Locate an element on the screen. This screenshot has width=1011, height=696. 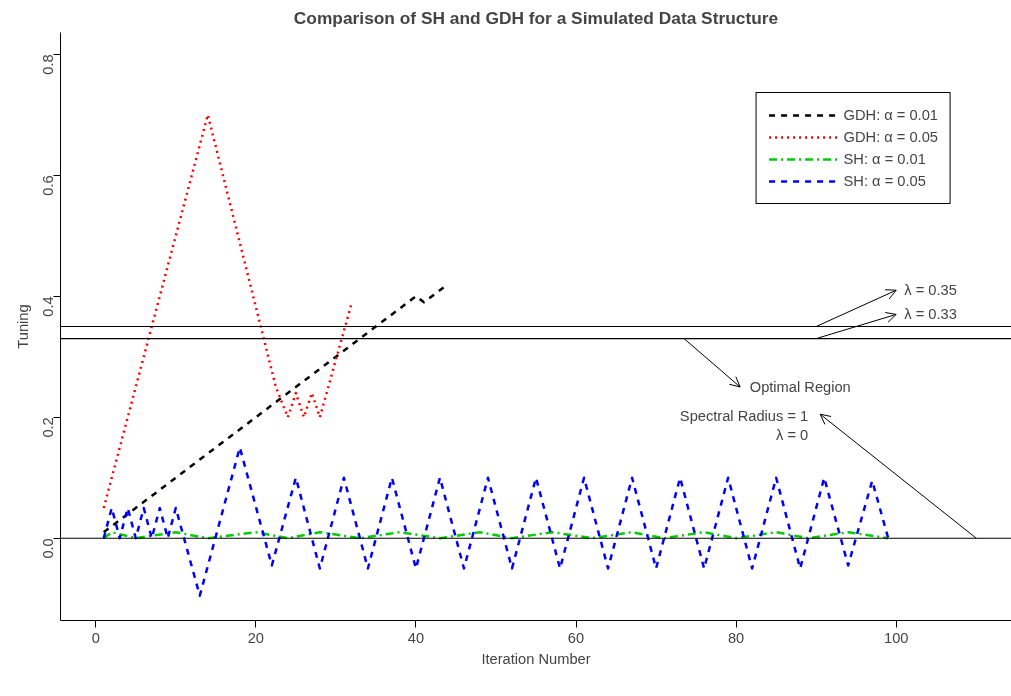
y-tick-label: 0.8 is located at coordinates (48, 64).